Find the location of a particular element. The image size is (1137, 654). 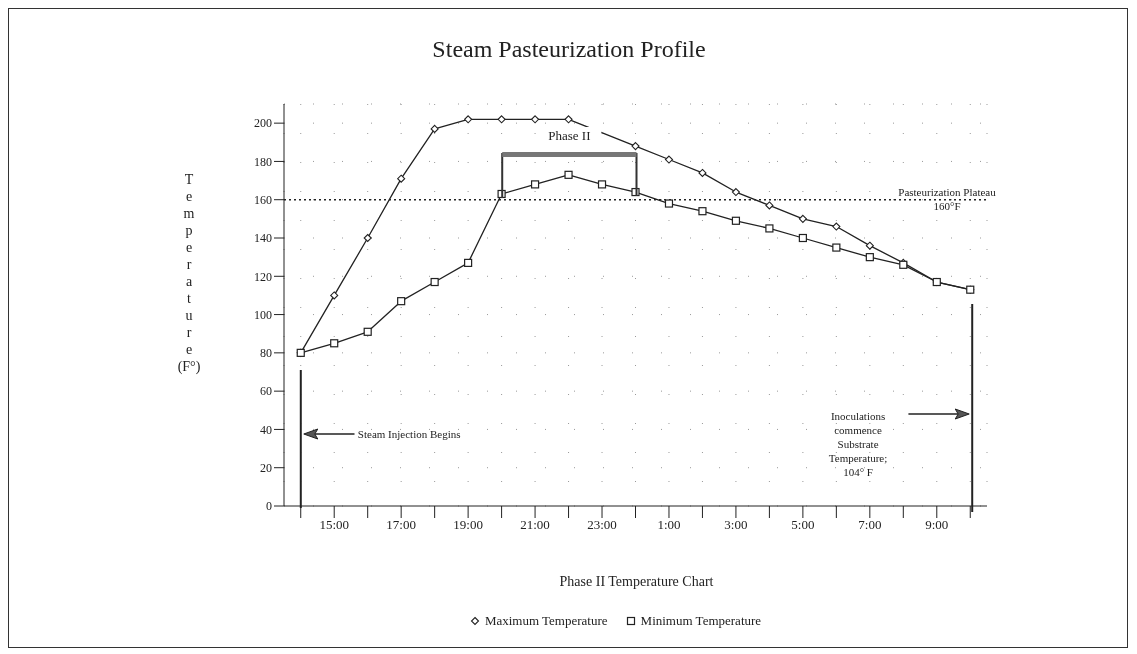

annotation: Inoculations commence Substrate Temperature; 104° F is located at coordinates (858, 444).